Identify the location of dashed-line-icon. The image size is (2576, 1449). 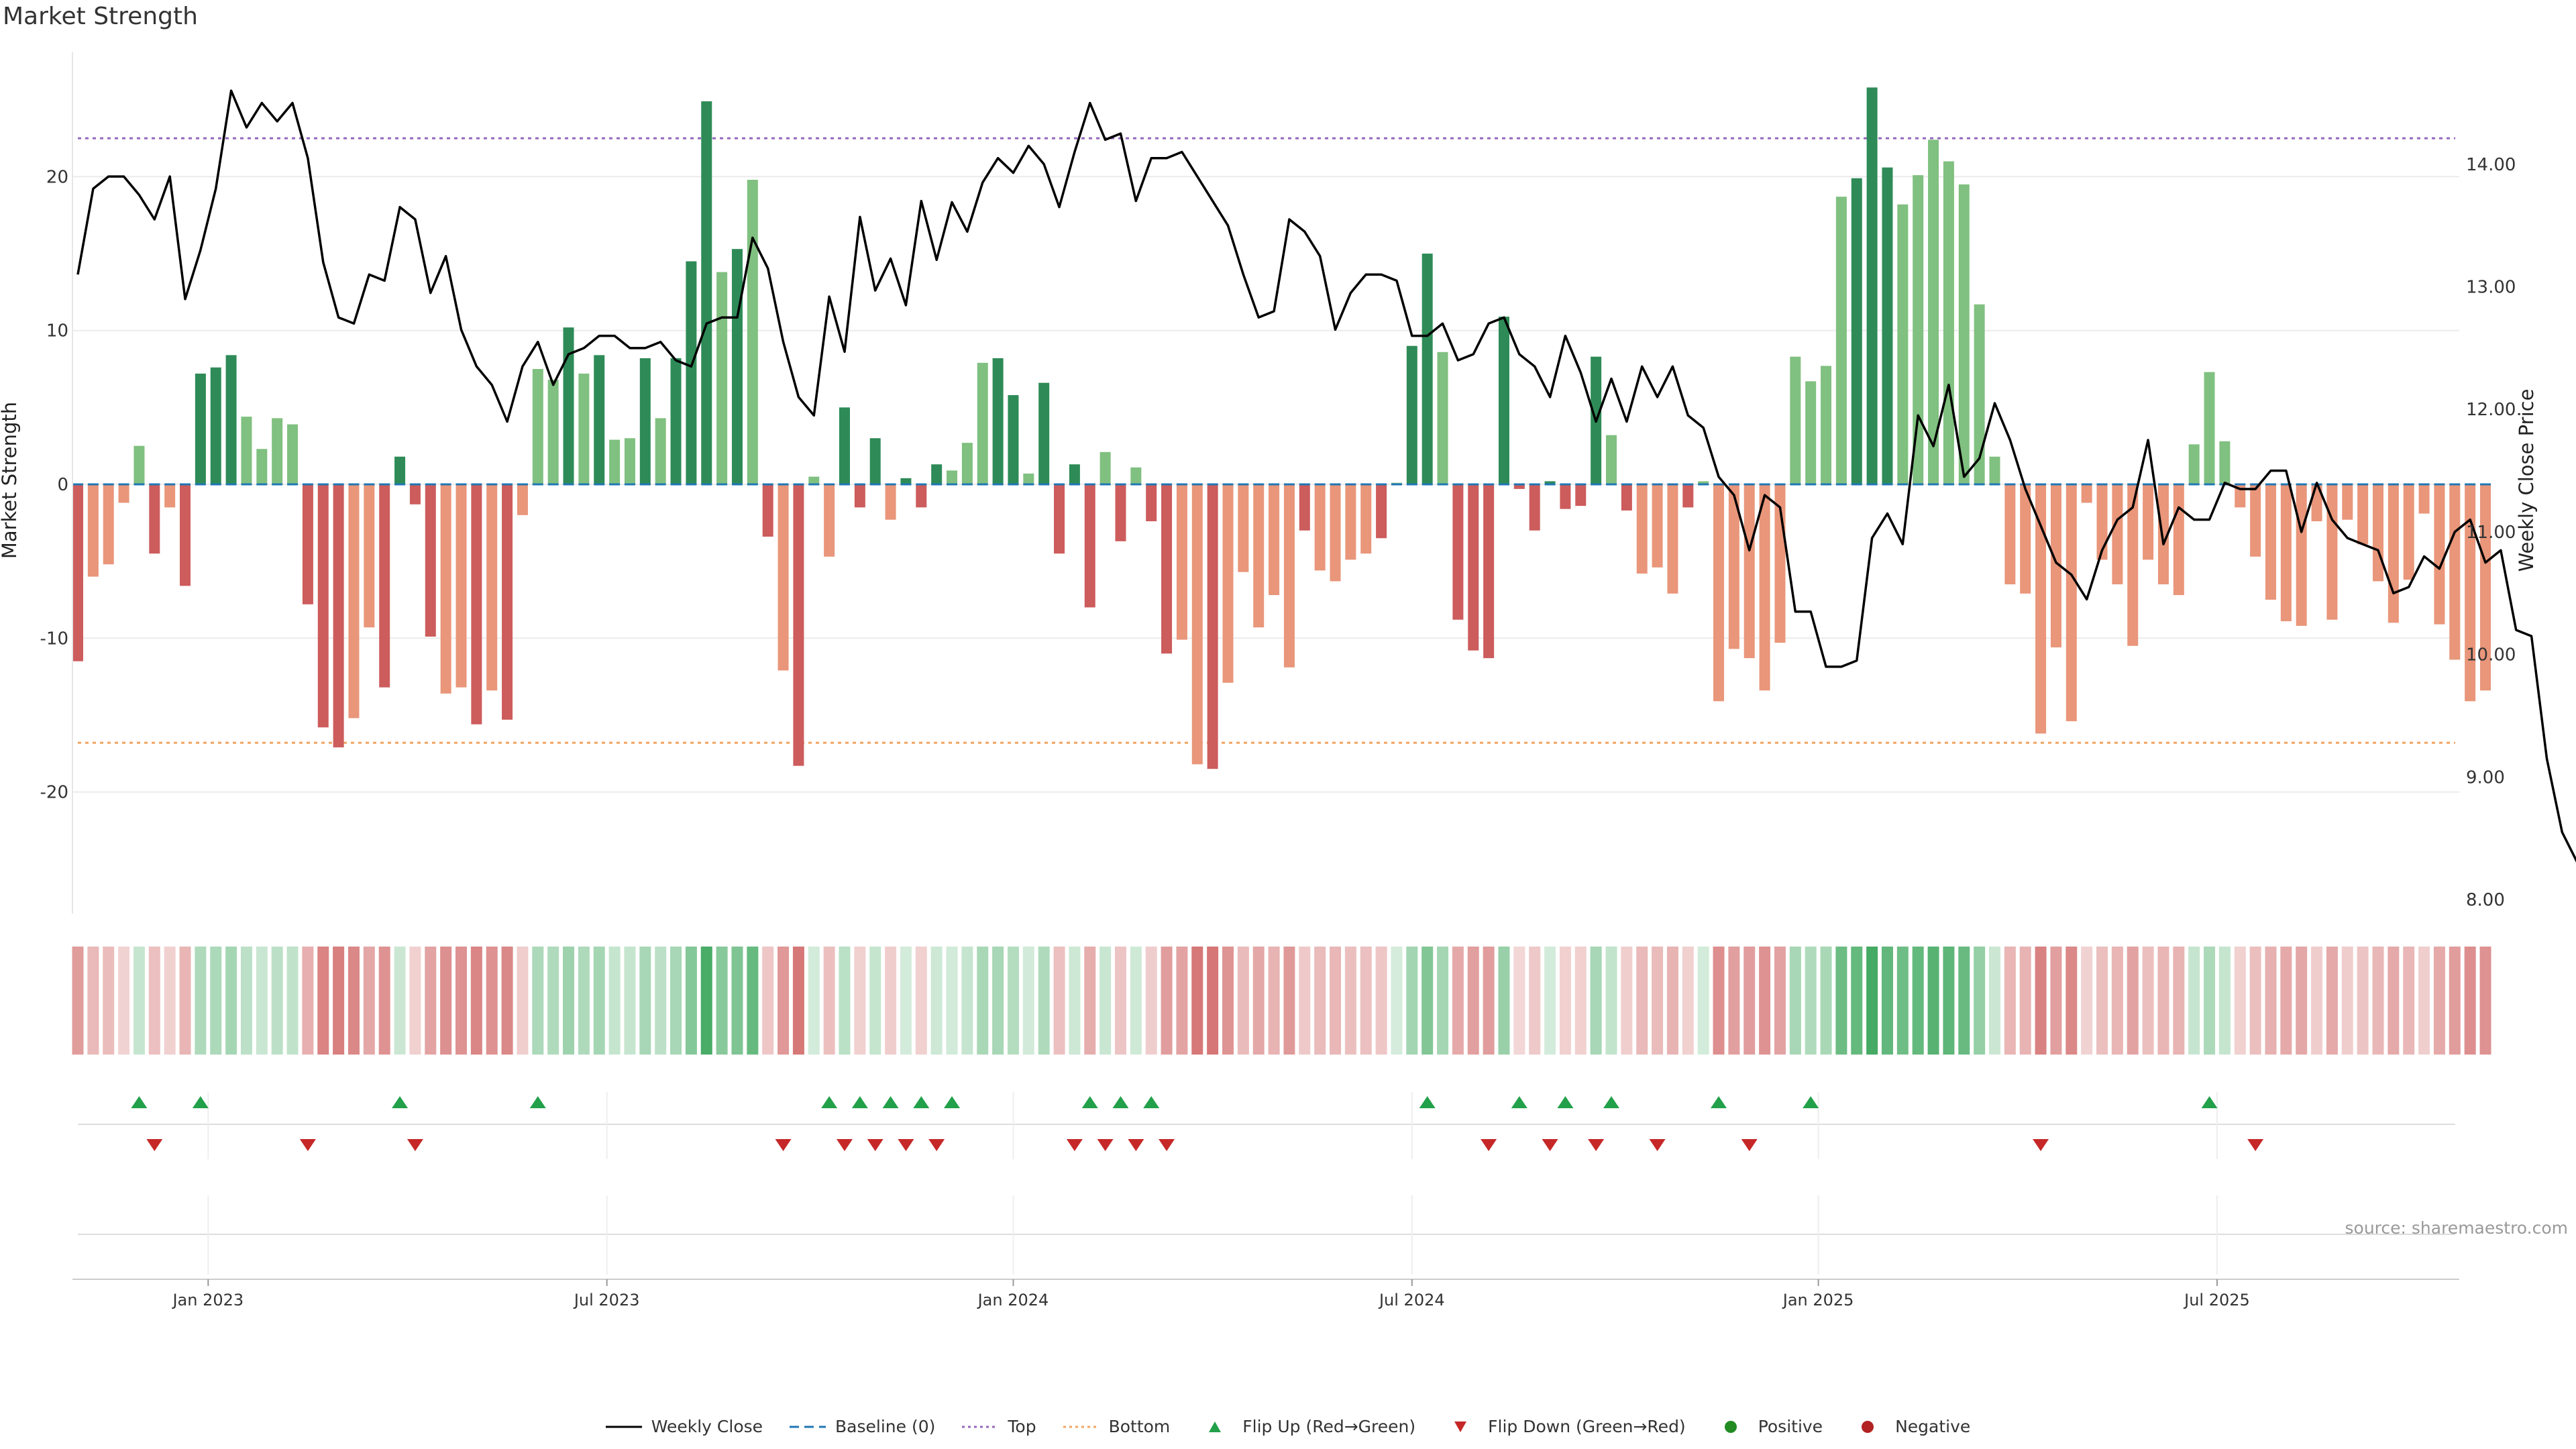
(808, 1427).